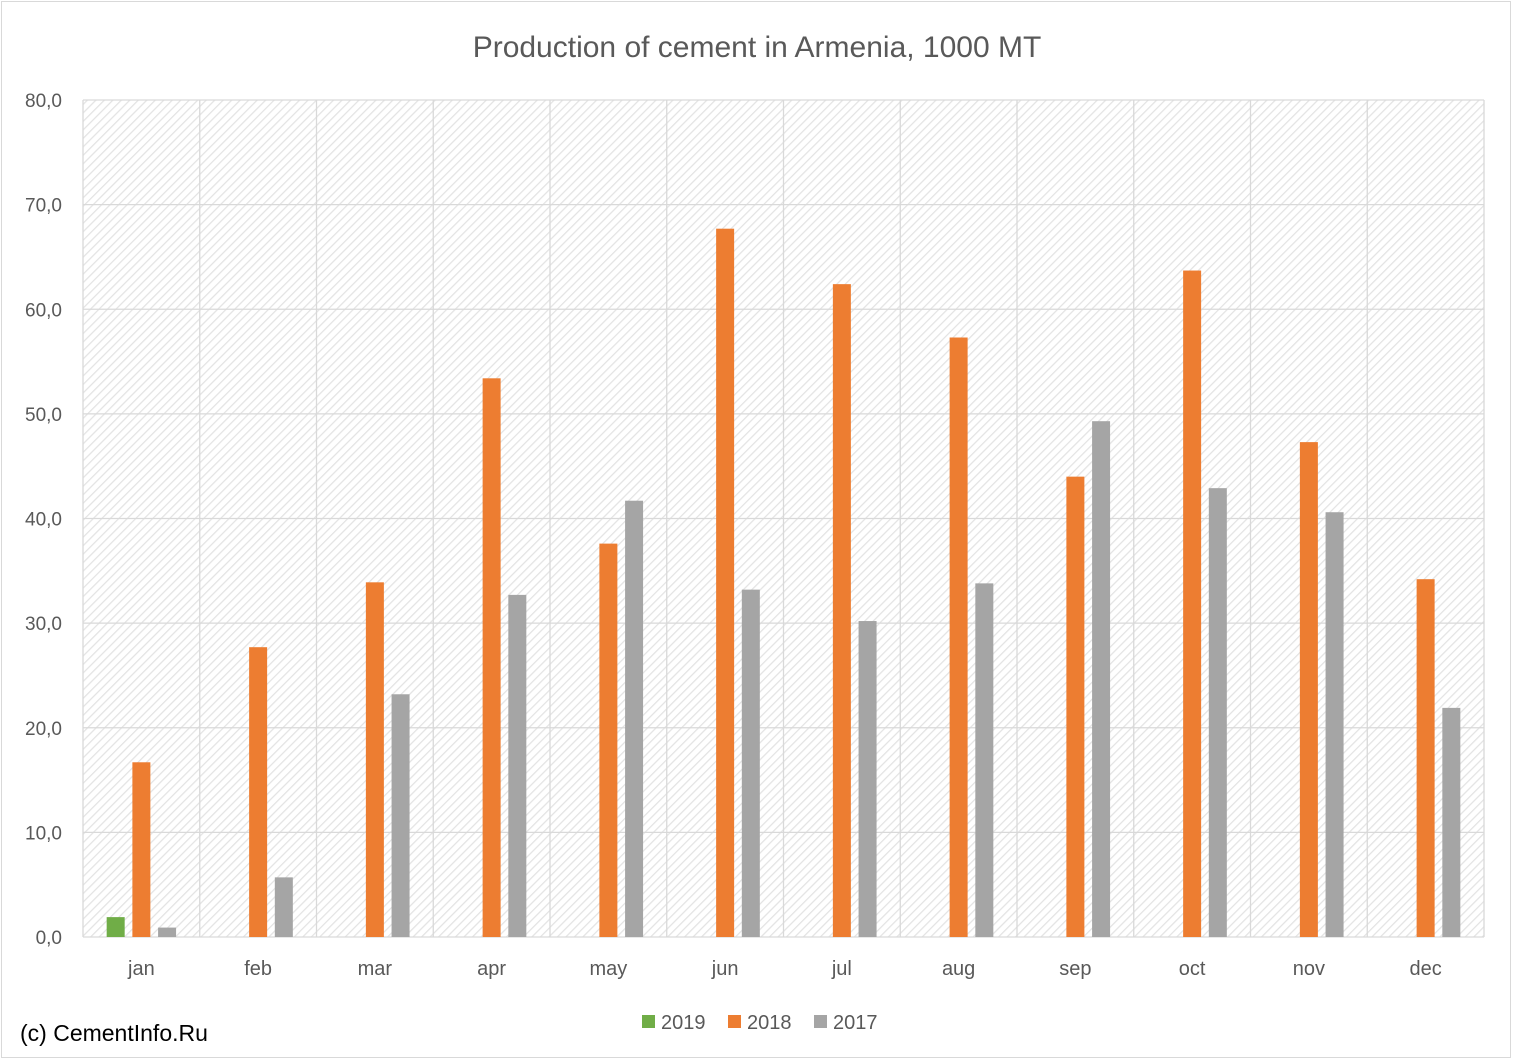  Describe the element at coordinates (648, 1021) in the screenshot. I see `legend-swatch-2019` at that location.